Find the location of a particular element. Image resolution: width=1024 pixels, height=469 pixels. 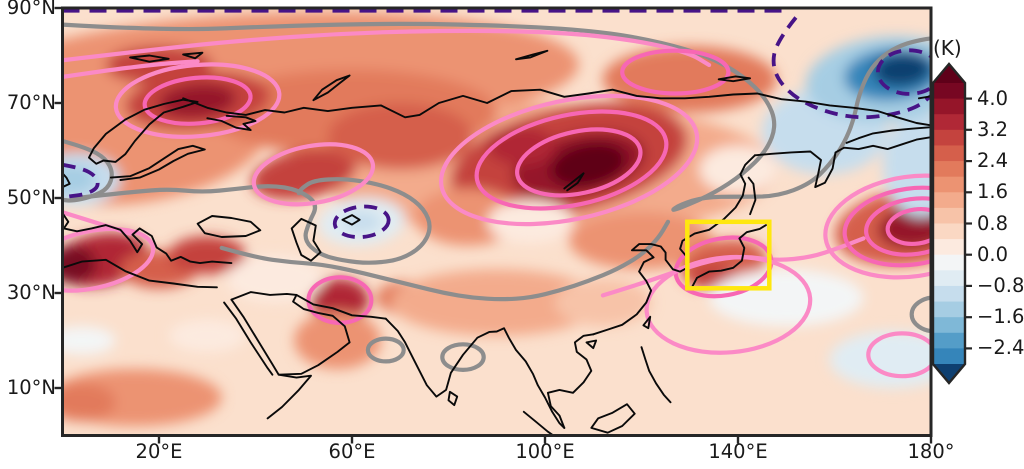

colorbar-arrow-top is located at coordinates (949, 73).